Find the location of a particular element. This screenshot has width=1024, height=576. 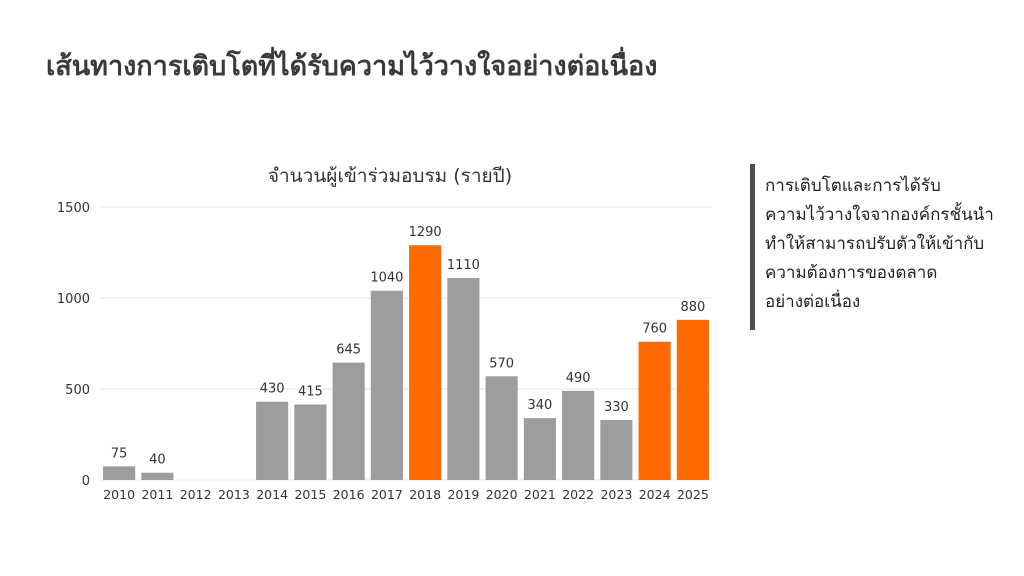

y-tick-label: 1500 is located at coordinates (73, 208).